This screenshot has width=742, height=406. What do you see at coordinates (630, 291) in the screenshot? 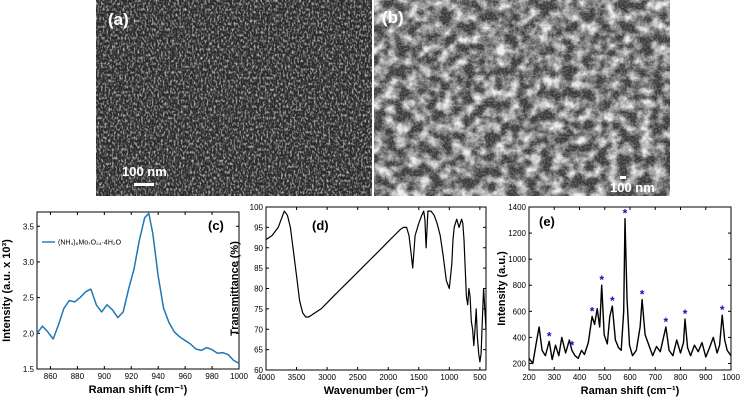
I see `chart-e-series-line` at bounding box center [630, 291].